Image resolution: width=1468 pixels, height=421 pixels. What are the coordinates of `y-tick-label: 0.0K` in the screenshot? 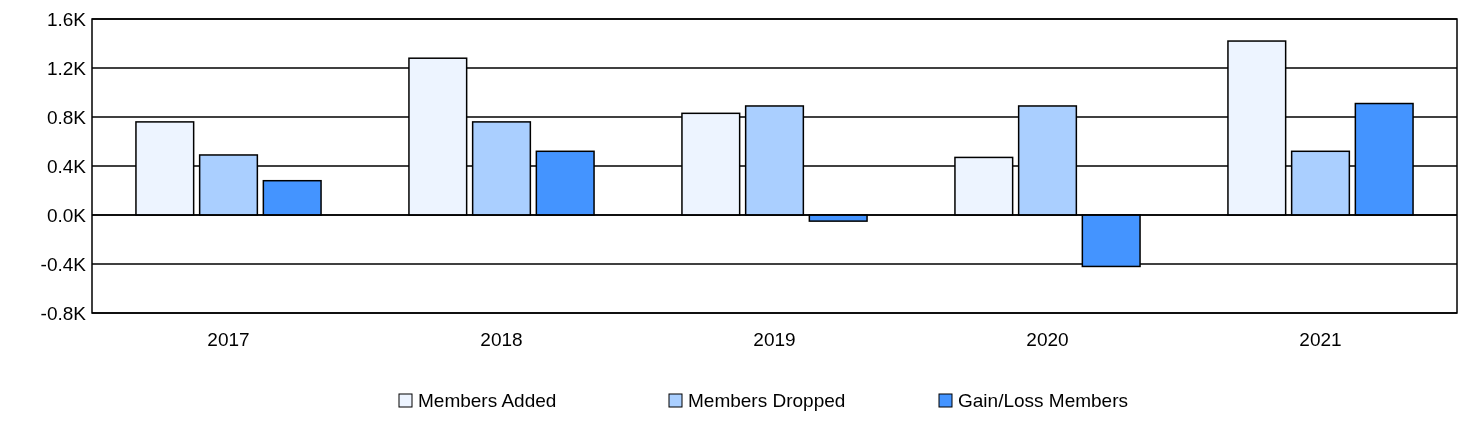 It's located at (66, 215).